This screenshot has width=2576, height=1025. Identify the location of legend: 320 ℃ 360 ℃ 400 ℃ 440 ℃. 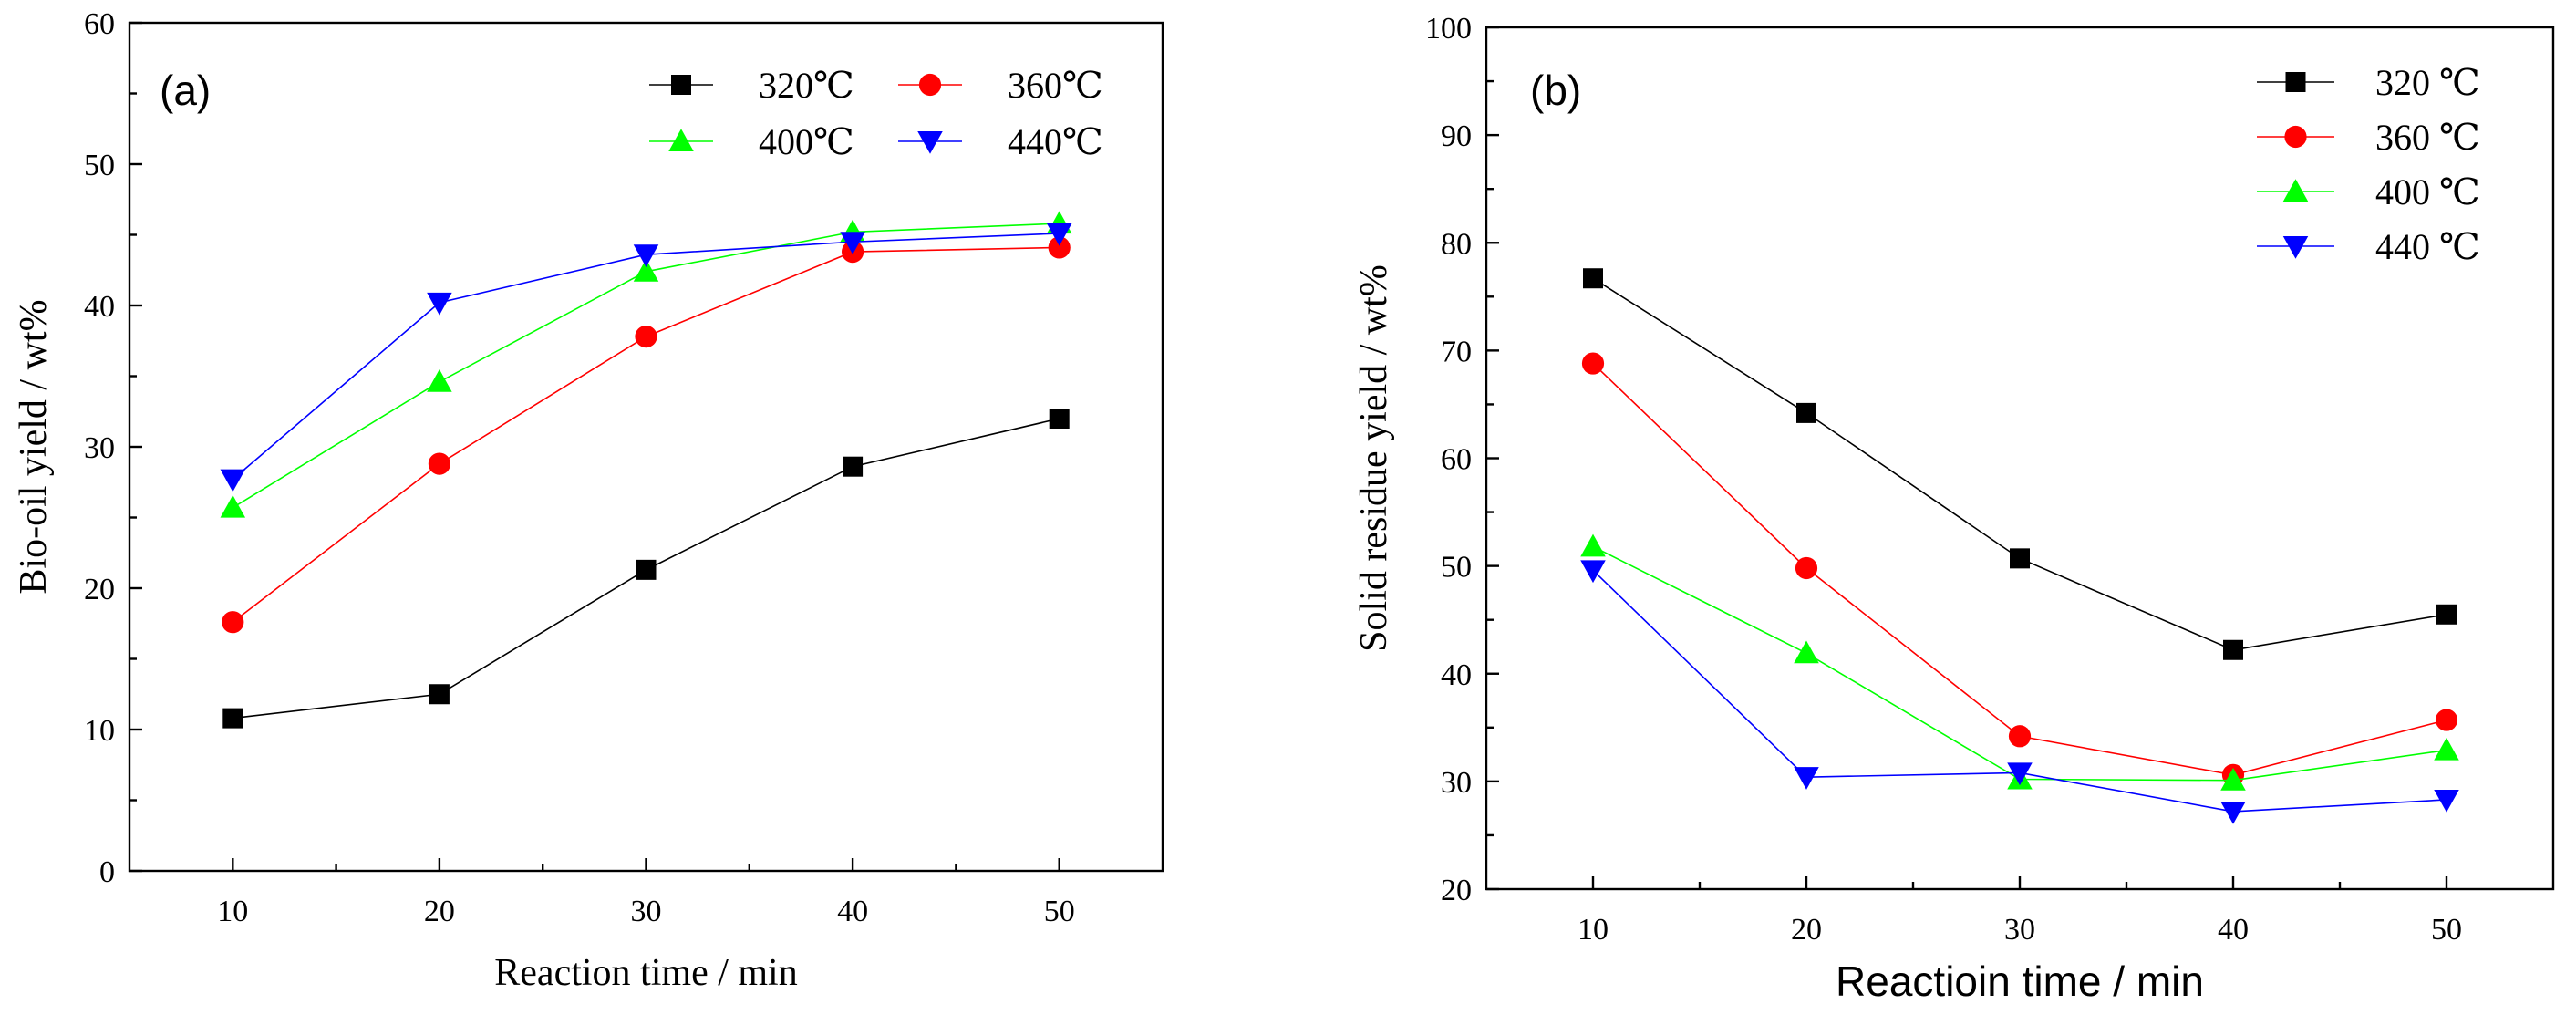
(2368, 164).